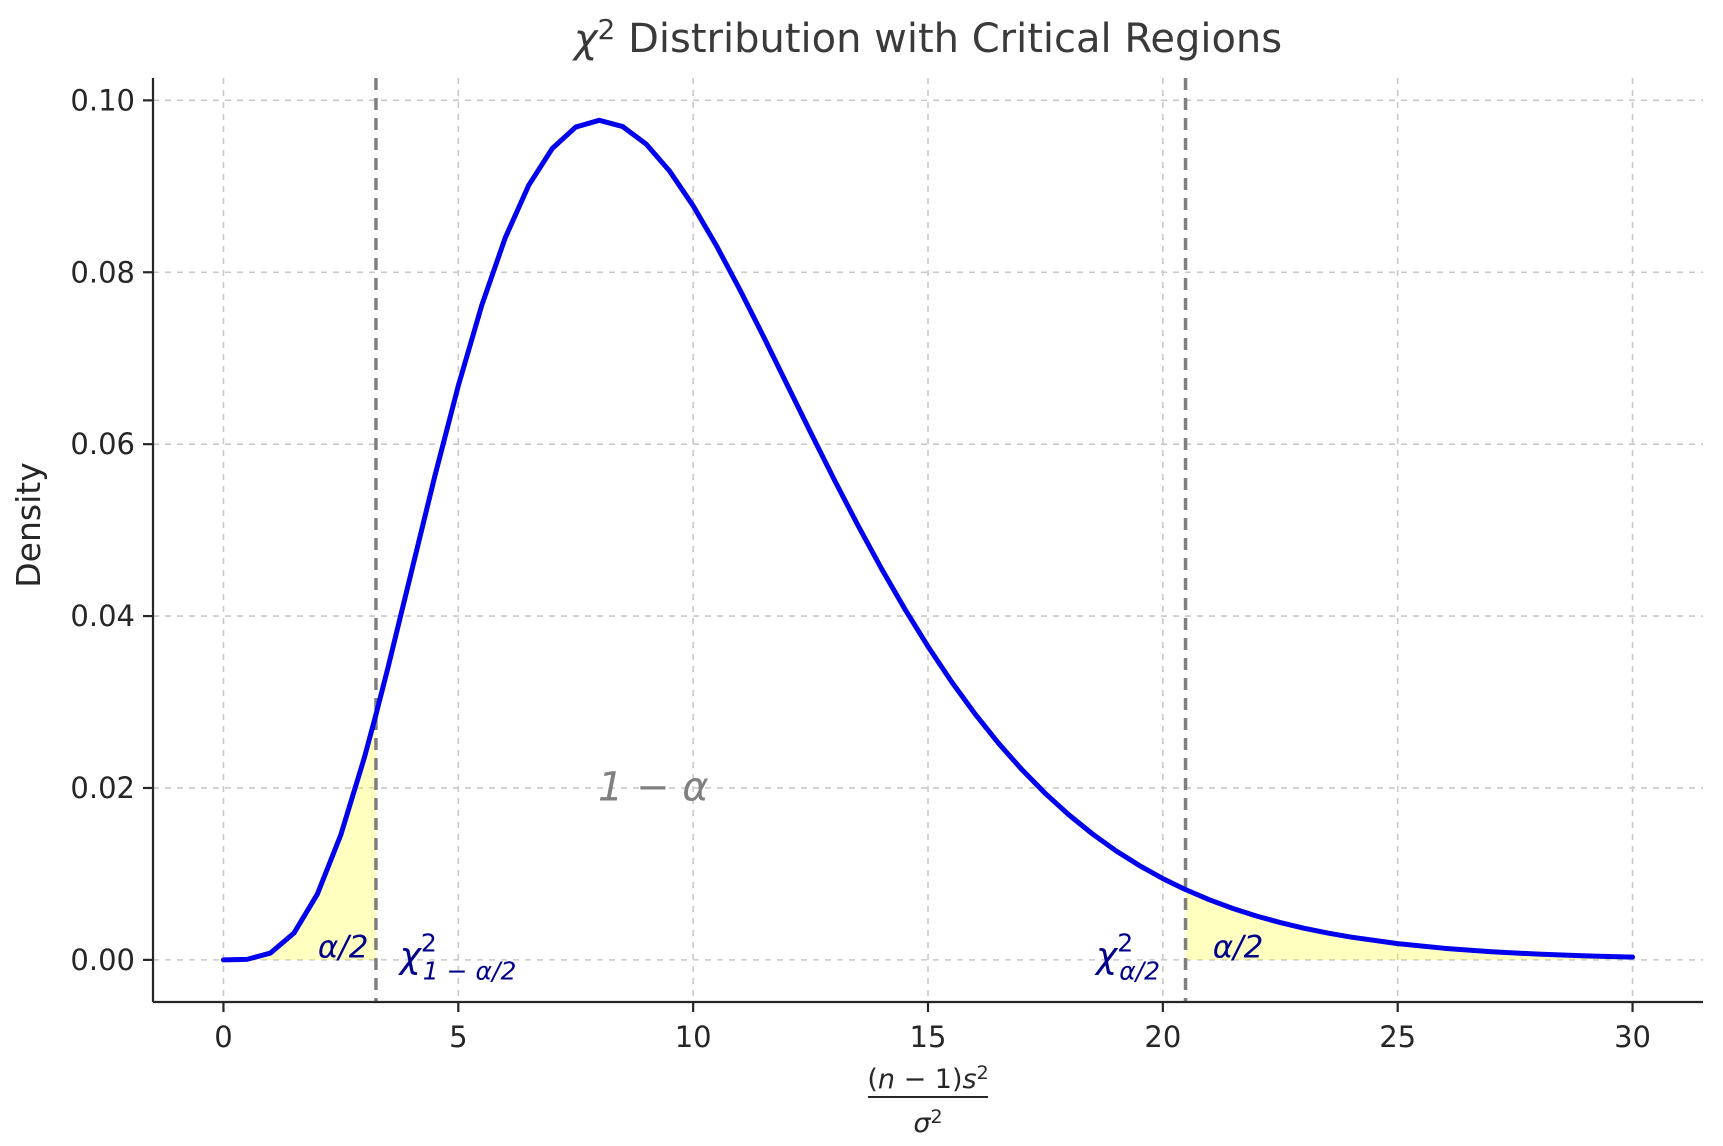 The width and height of the screenshot is (1723, 1146). Describe the element at coordinates (927, 1122) in the screenshot. I see `x-axis-label-denominator: σ2` at that location.